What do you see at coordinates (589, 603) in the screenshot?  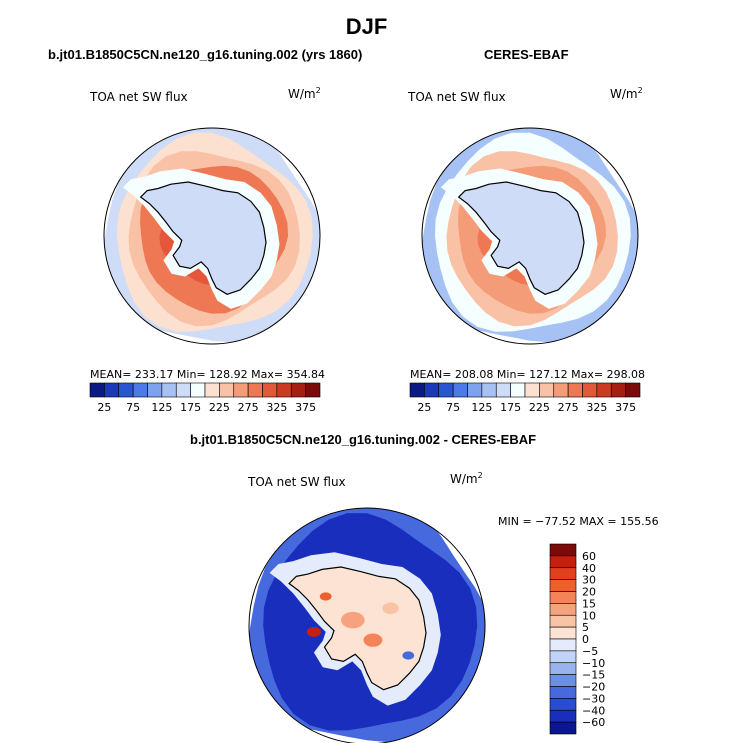 I see `diff-colorbar-tick-label: 15` at bounding box center [589, 603].